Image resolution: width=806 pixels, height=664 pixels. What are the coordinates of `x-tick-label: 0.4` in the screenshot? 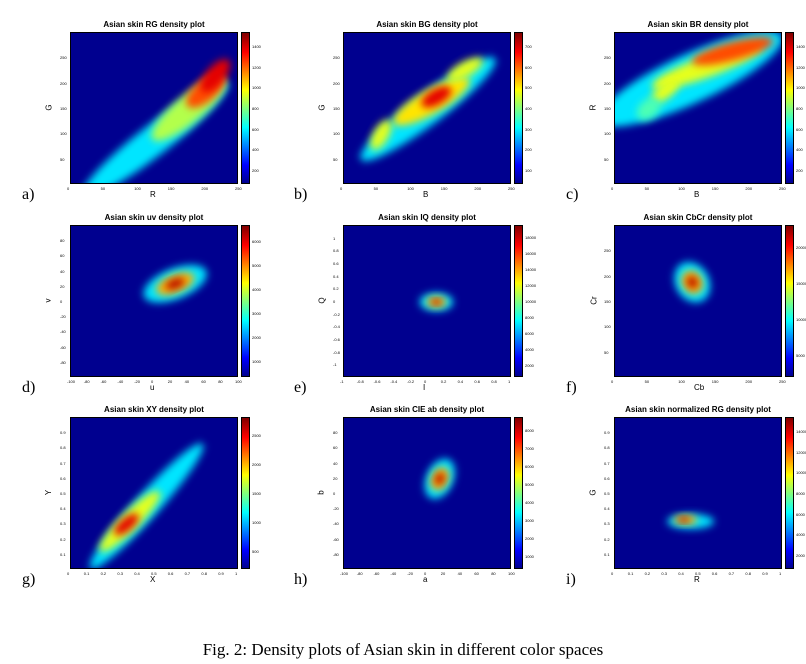 It's located at (460, 381).